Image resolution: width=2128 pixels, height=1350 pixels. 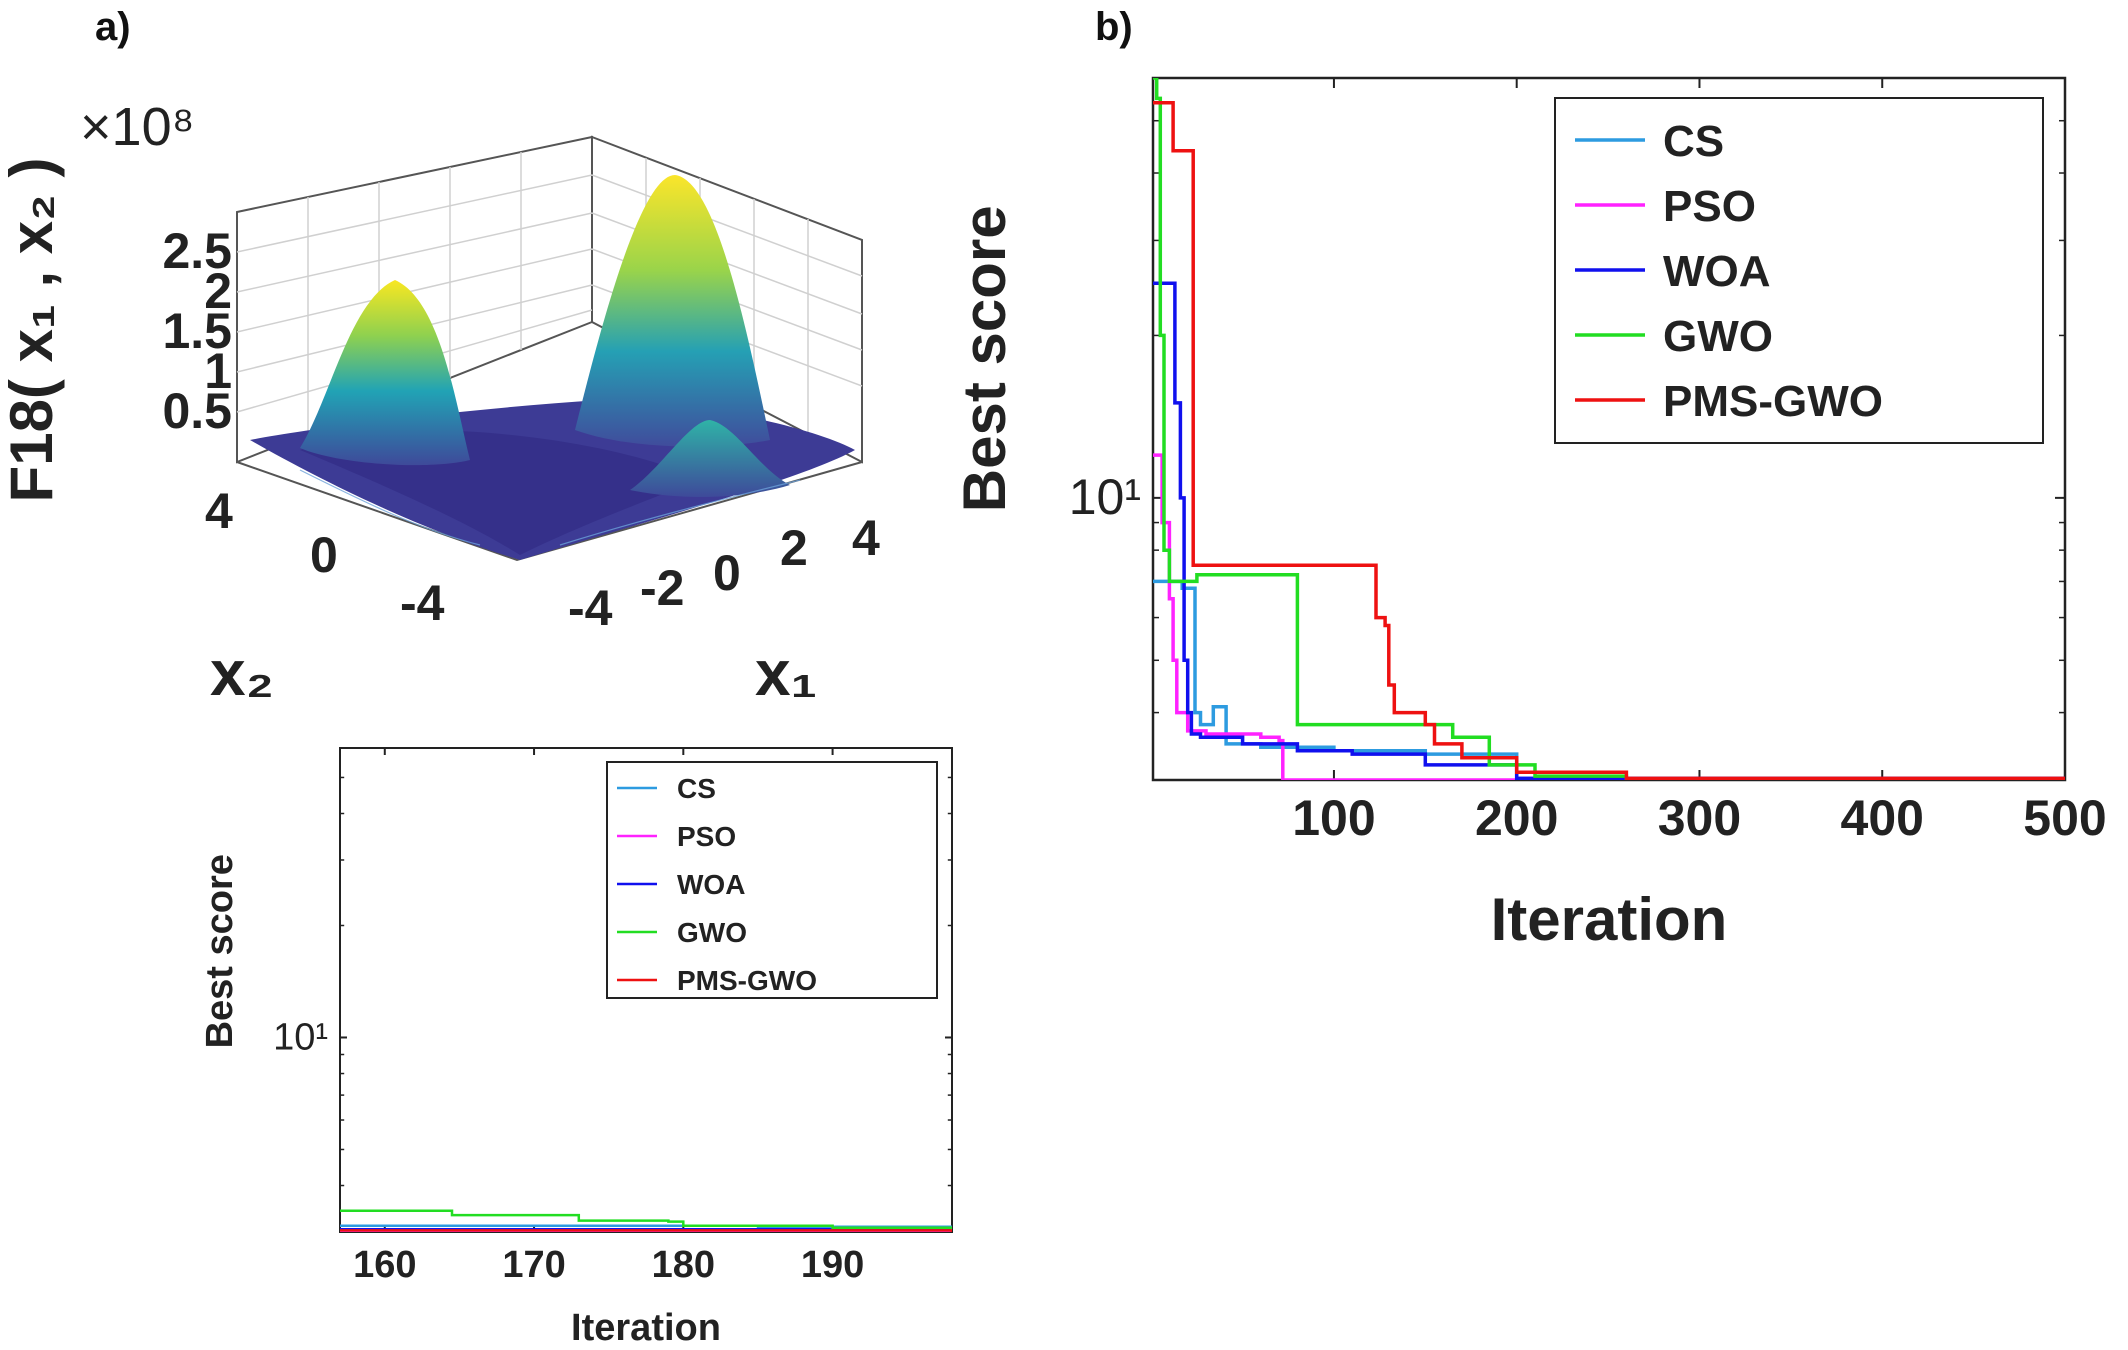 What do you see at coordinates (646, 1230) in the screenshot?
I see `series-line-pms-gwo` at bounding box center [646, 1230].